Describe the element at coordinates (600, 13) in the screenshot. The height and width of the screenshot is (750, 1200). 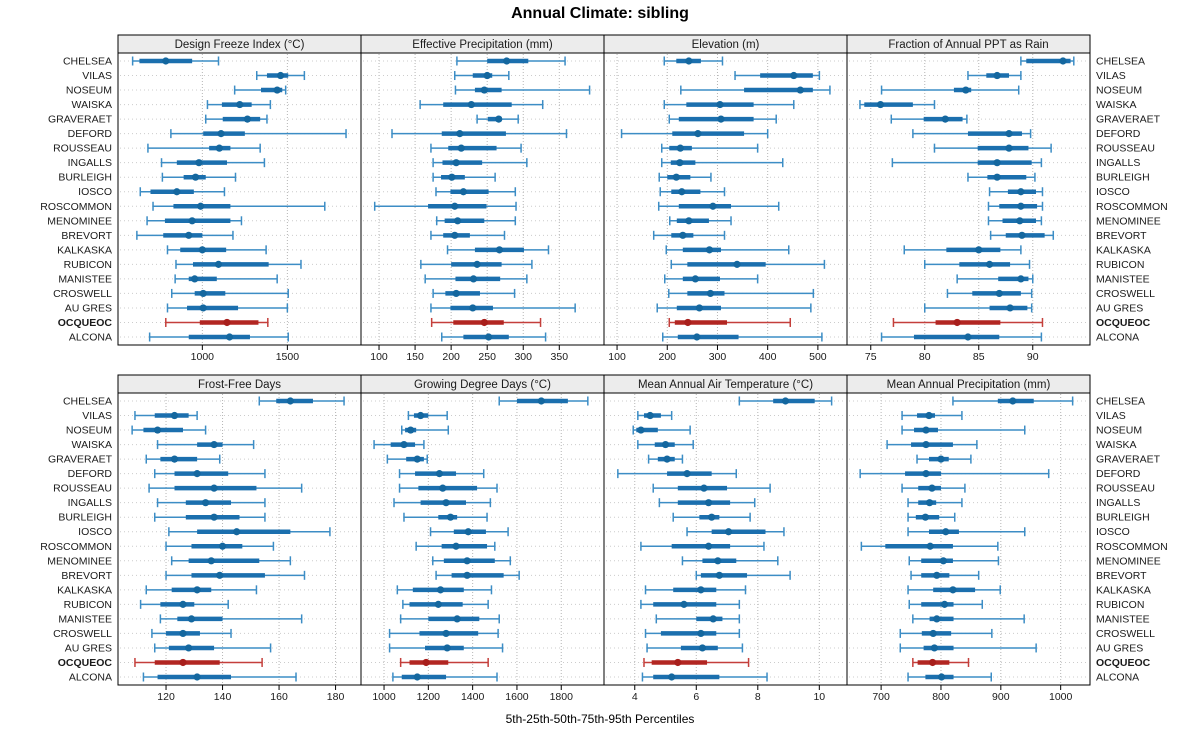
I see `chart-title: Annual Climate: sibling` at that location.